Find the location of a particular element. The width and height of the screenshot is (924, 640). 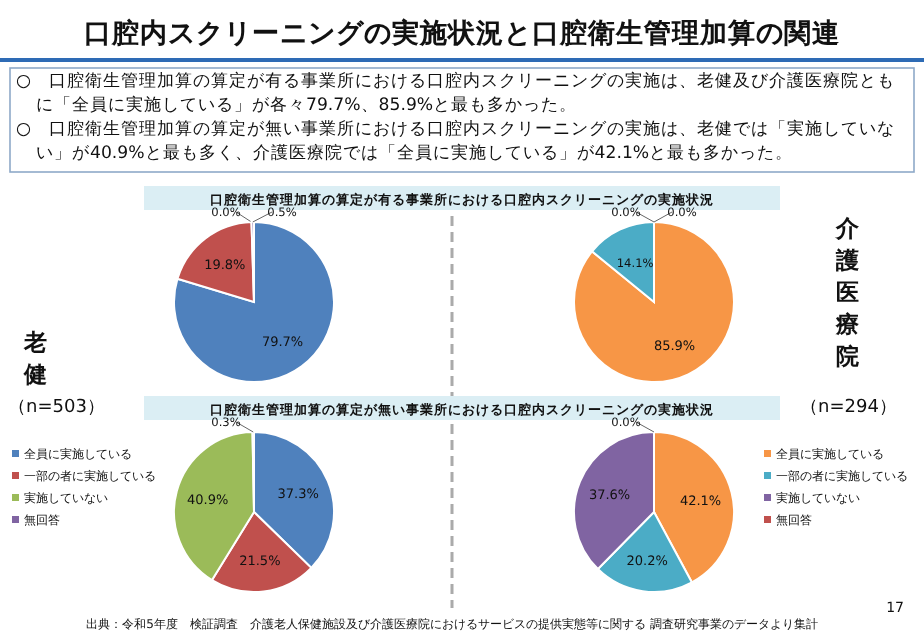

text: ○ 口腔衛生管理加算の算定が無い事業所における口腔内スクリーニングの実施は、老健では「実施していない」が40.9%と最も多く、介護医療院では「全員に実施している」が42.1%と最も多かった。 is located at coordinates (456, 142).